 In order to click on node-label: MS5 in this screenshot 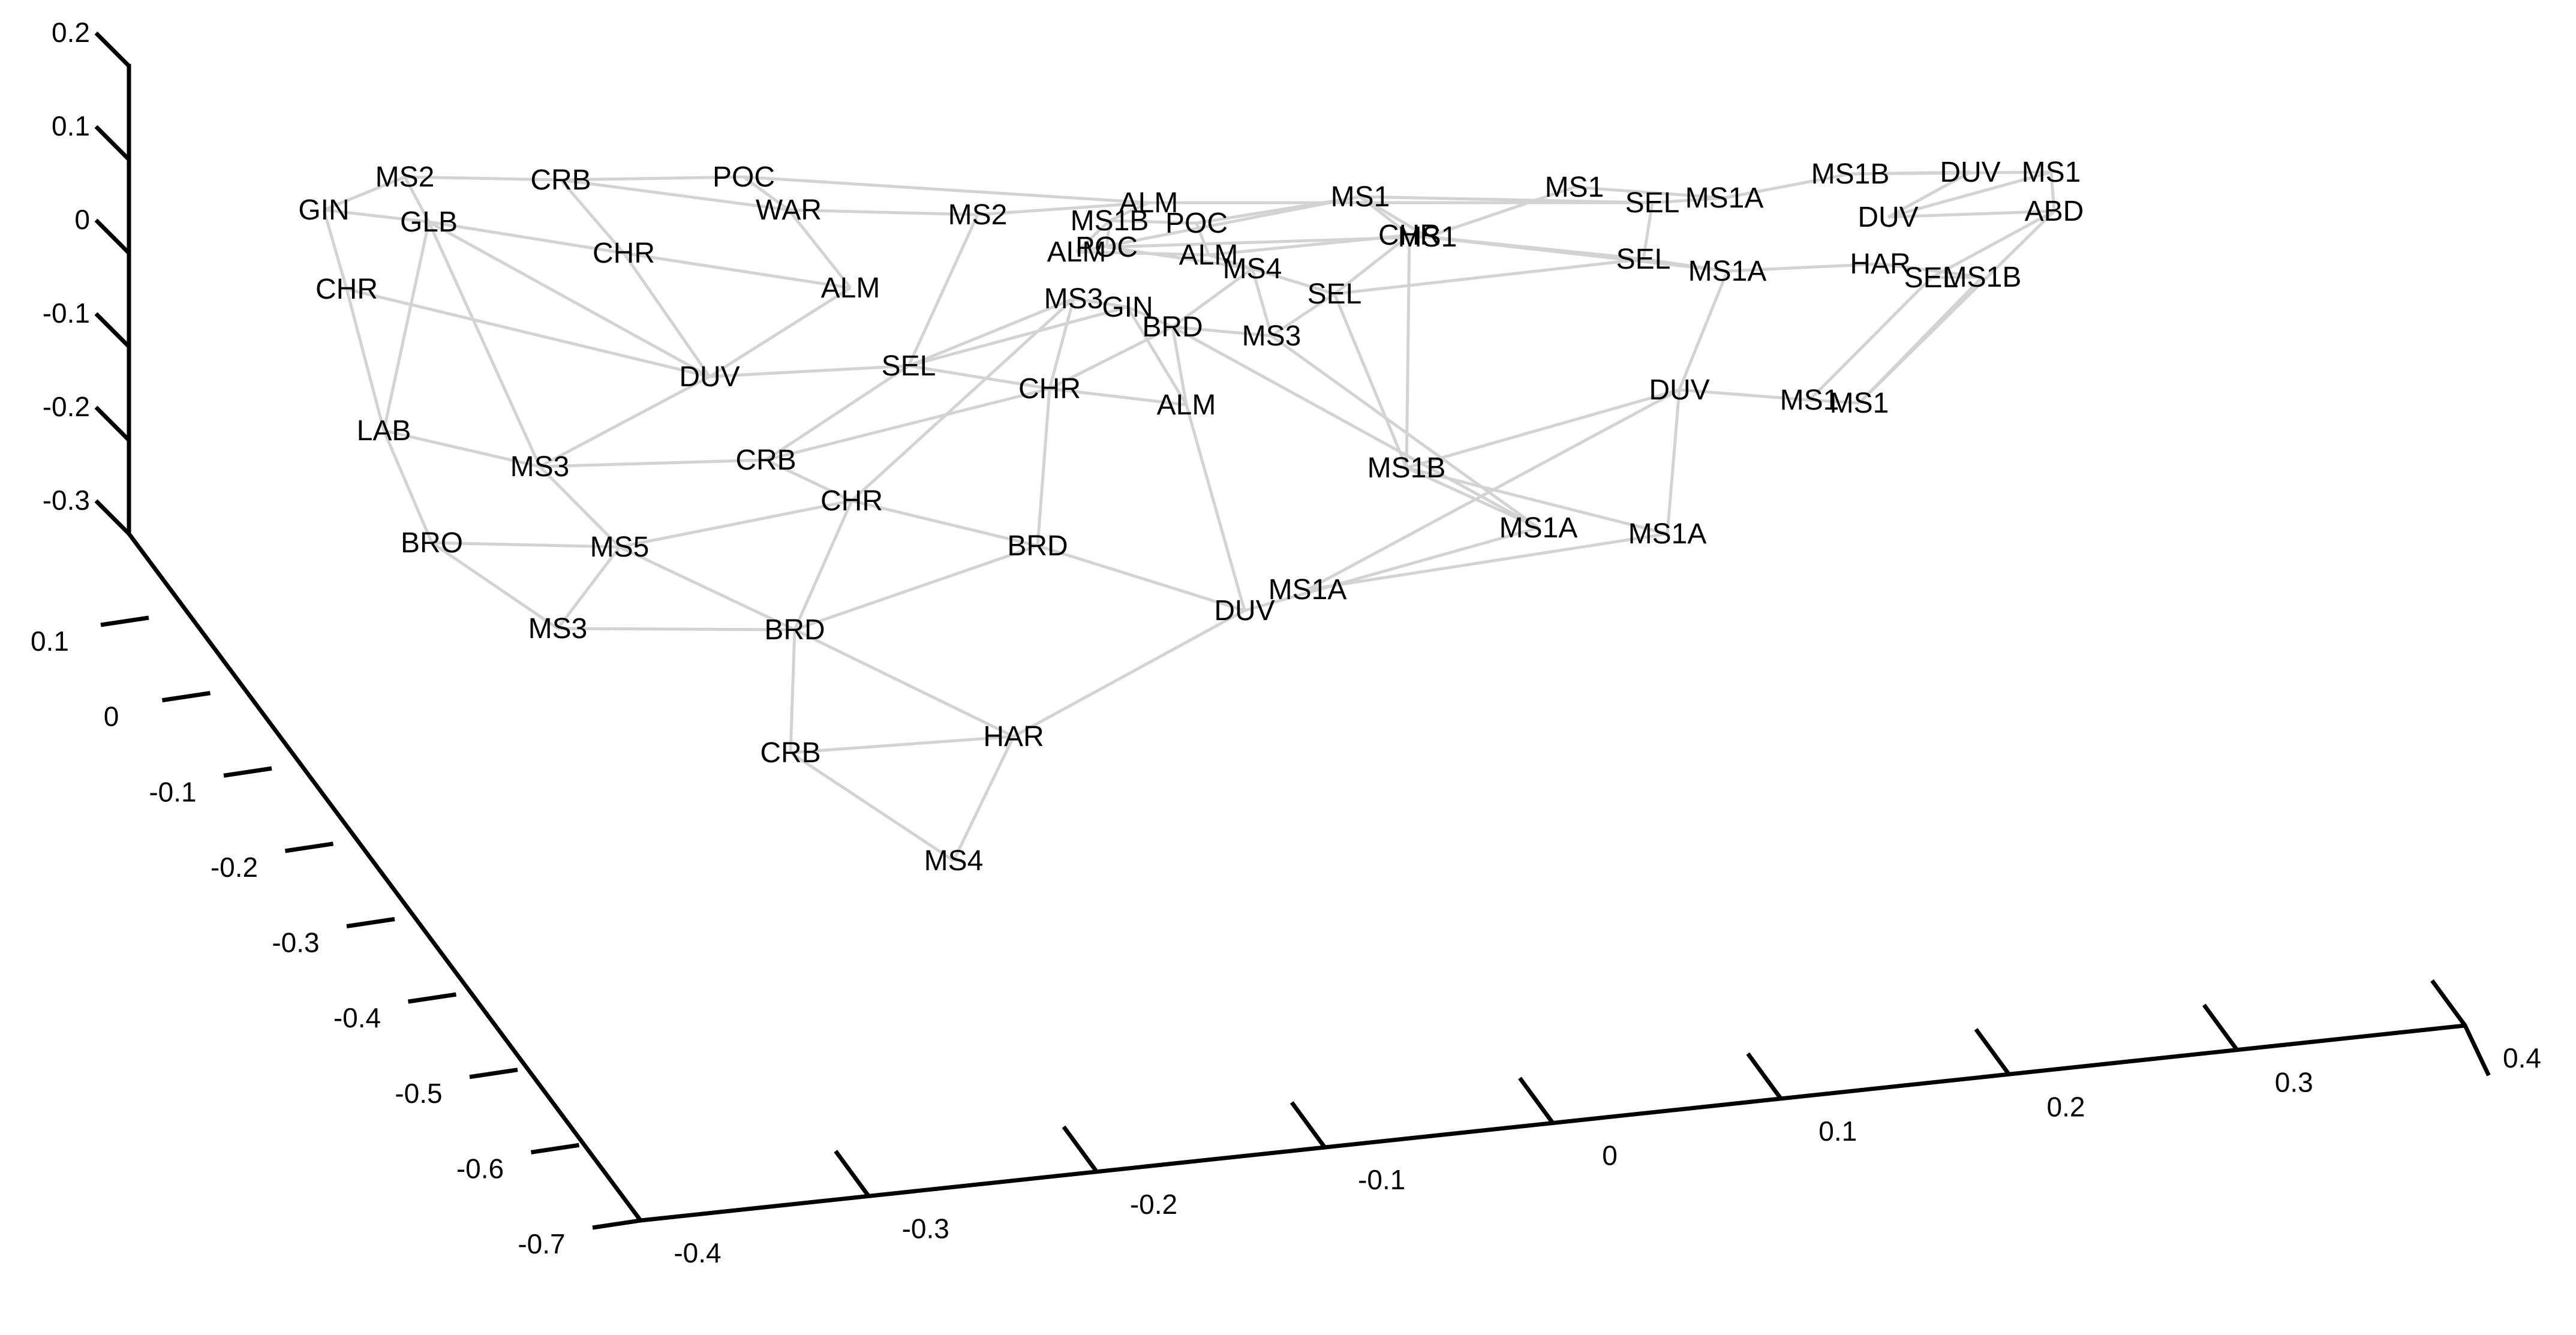, I will do `click(620, 547)`.